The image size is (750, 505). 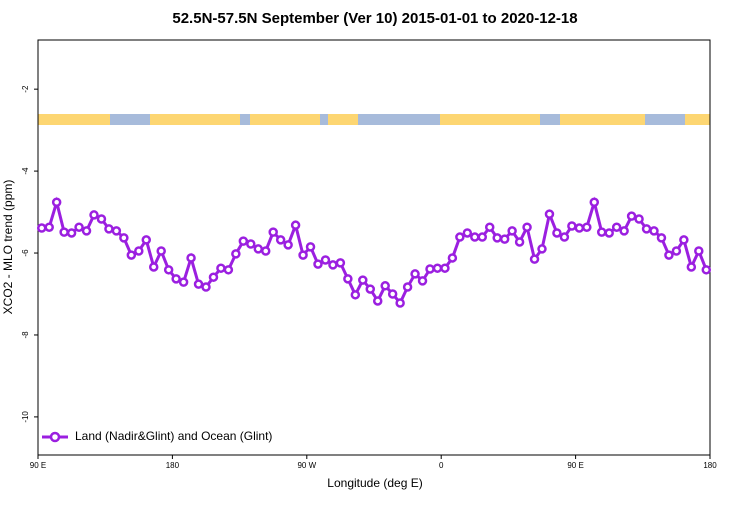 I want to click on ocean-band, so click(x=374, y=119).